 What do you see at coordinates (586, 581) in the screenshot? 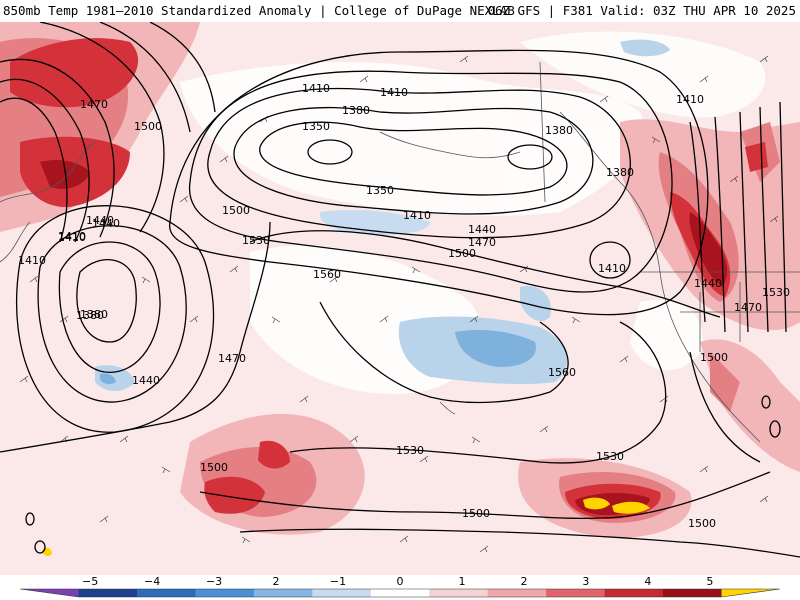
I see `colorbar-tick-label: 3` at bounding box center [586, 581].